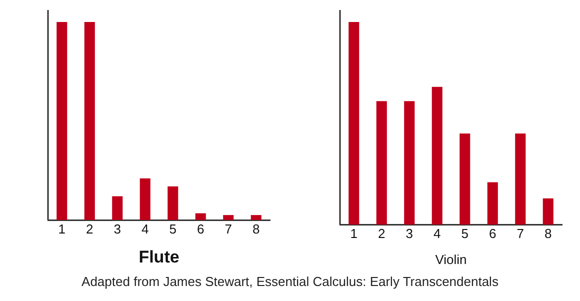  What do you see at coordinates (159, 256) in the screenshot?
I see `text: Flute` at bounding box center [159, 256].